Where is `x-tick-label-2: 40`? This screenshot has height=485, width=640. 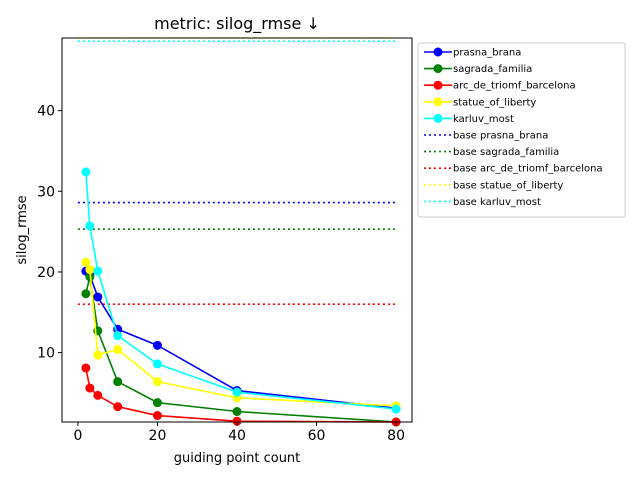 x-tick-label-2: 40 is located at coordinates (237, 436).